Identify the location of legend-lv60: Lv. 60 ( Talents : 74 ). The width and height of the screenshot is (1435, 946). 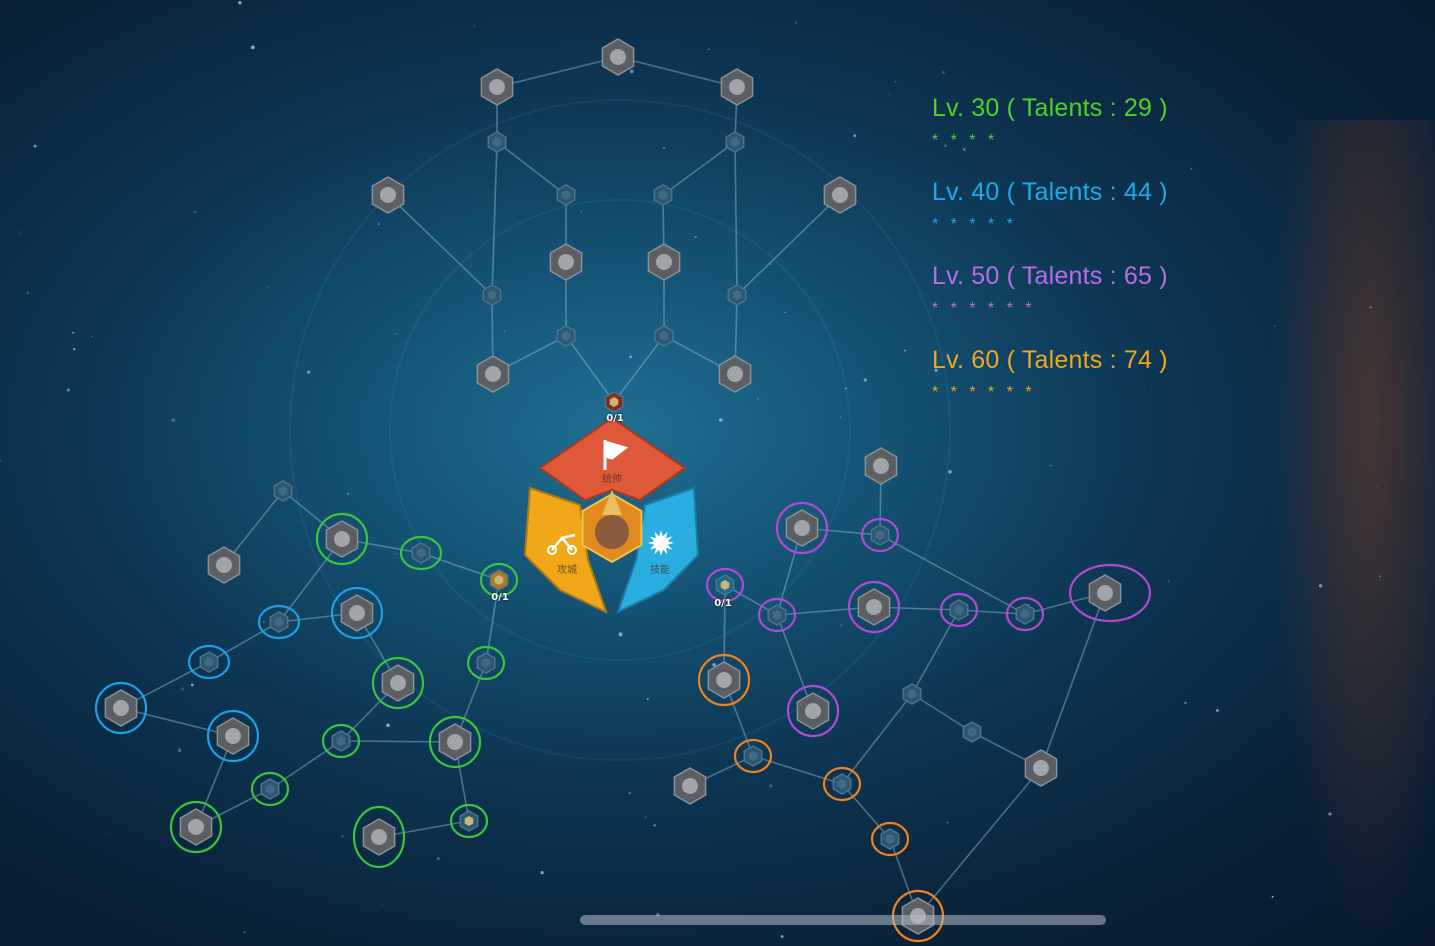
(1050, 360).